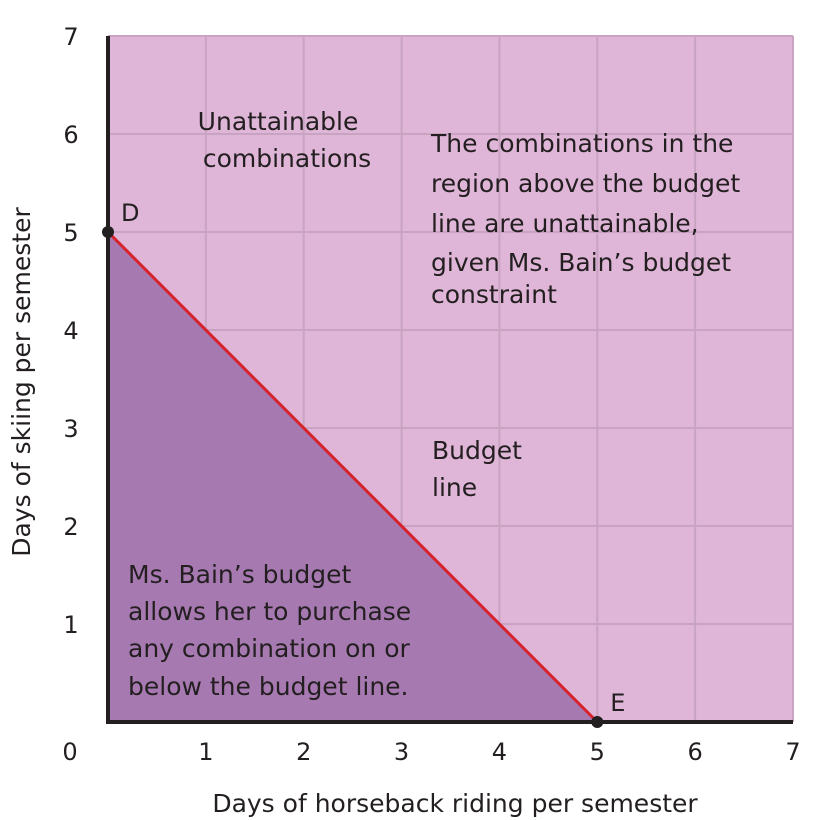  Describe the element at coordinates (70, 135) in the screenshot. I see `y-tick-label: 6` at that location.